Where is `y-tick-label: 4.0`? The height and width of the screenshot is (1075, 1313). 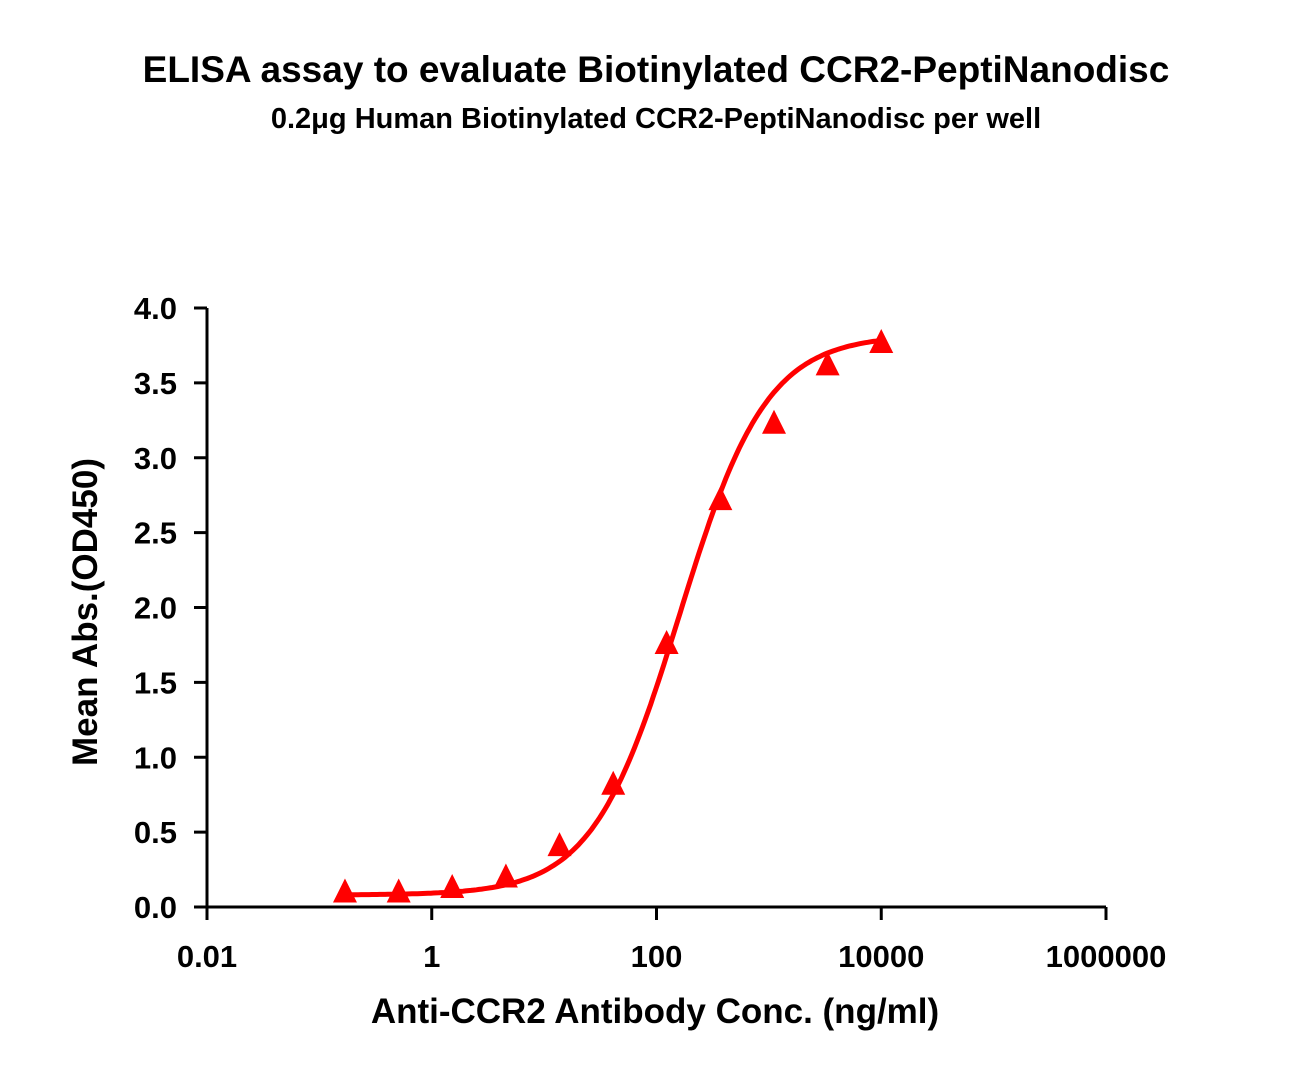
y-tick-label: 4.0 is located at coordinates (155, 308).